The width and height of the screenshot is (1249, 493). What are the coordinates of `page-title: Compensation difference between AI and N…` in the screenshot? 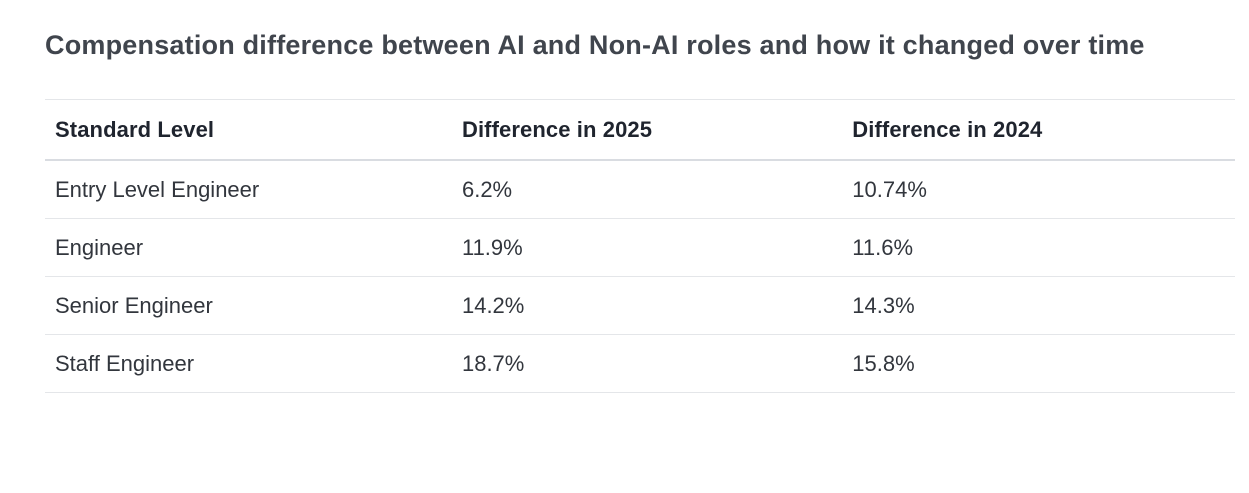 It's located at (595, 45).